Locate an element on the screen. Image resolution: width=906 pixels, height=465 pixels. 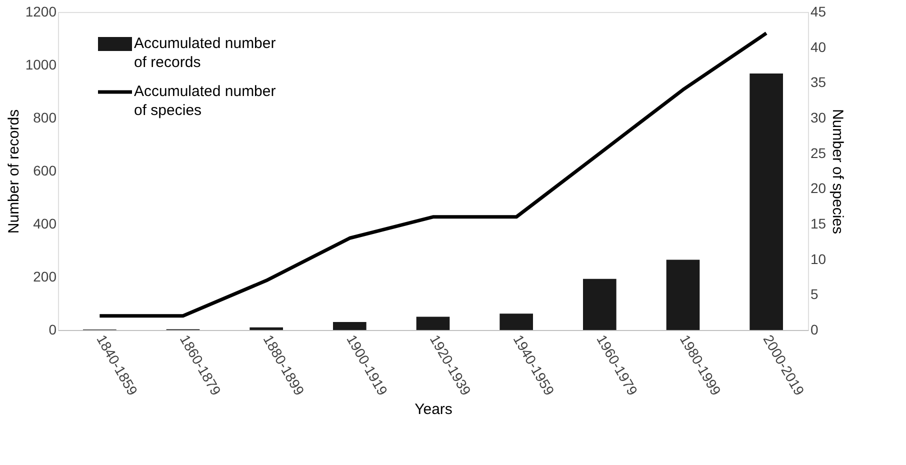
y2-tick-label: 5 is located at coordinates (814, 294).